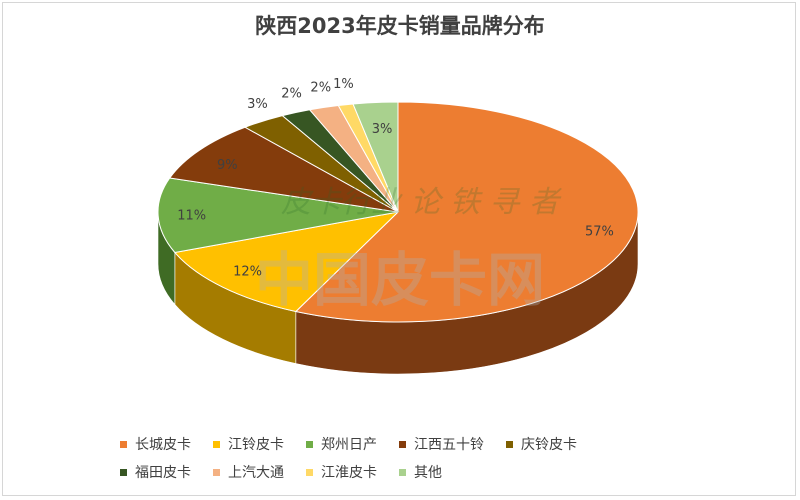  Describe the element at coordinates (191, 216) in the screenshot. I see `data-label-郑州日产: 11%` at that location.